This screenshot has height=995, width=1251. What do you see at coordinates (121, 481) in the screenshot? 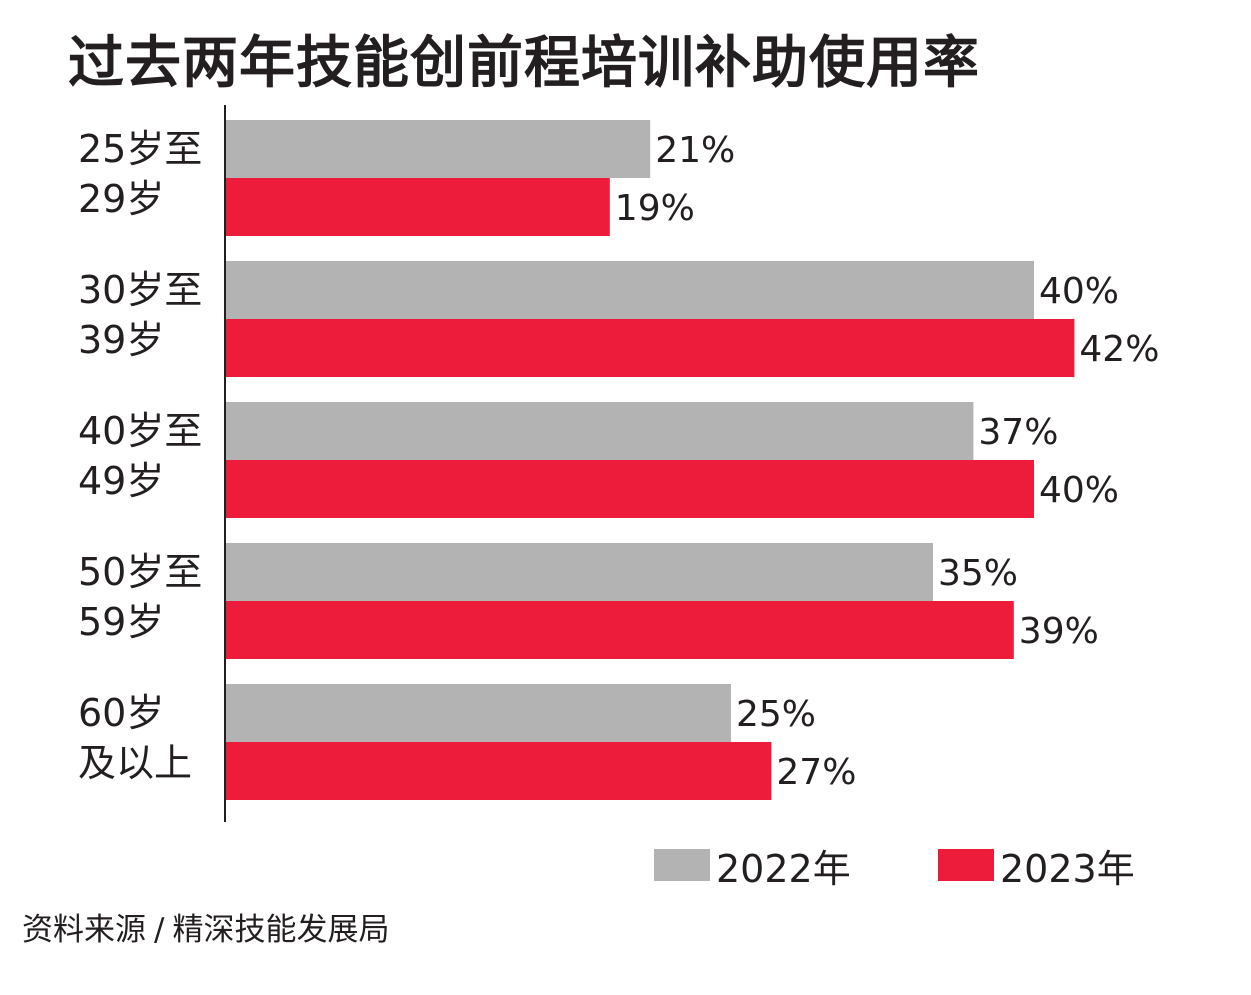
I see `category-label-line: 49岁` at bounding box center [121, 481].